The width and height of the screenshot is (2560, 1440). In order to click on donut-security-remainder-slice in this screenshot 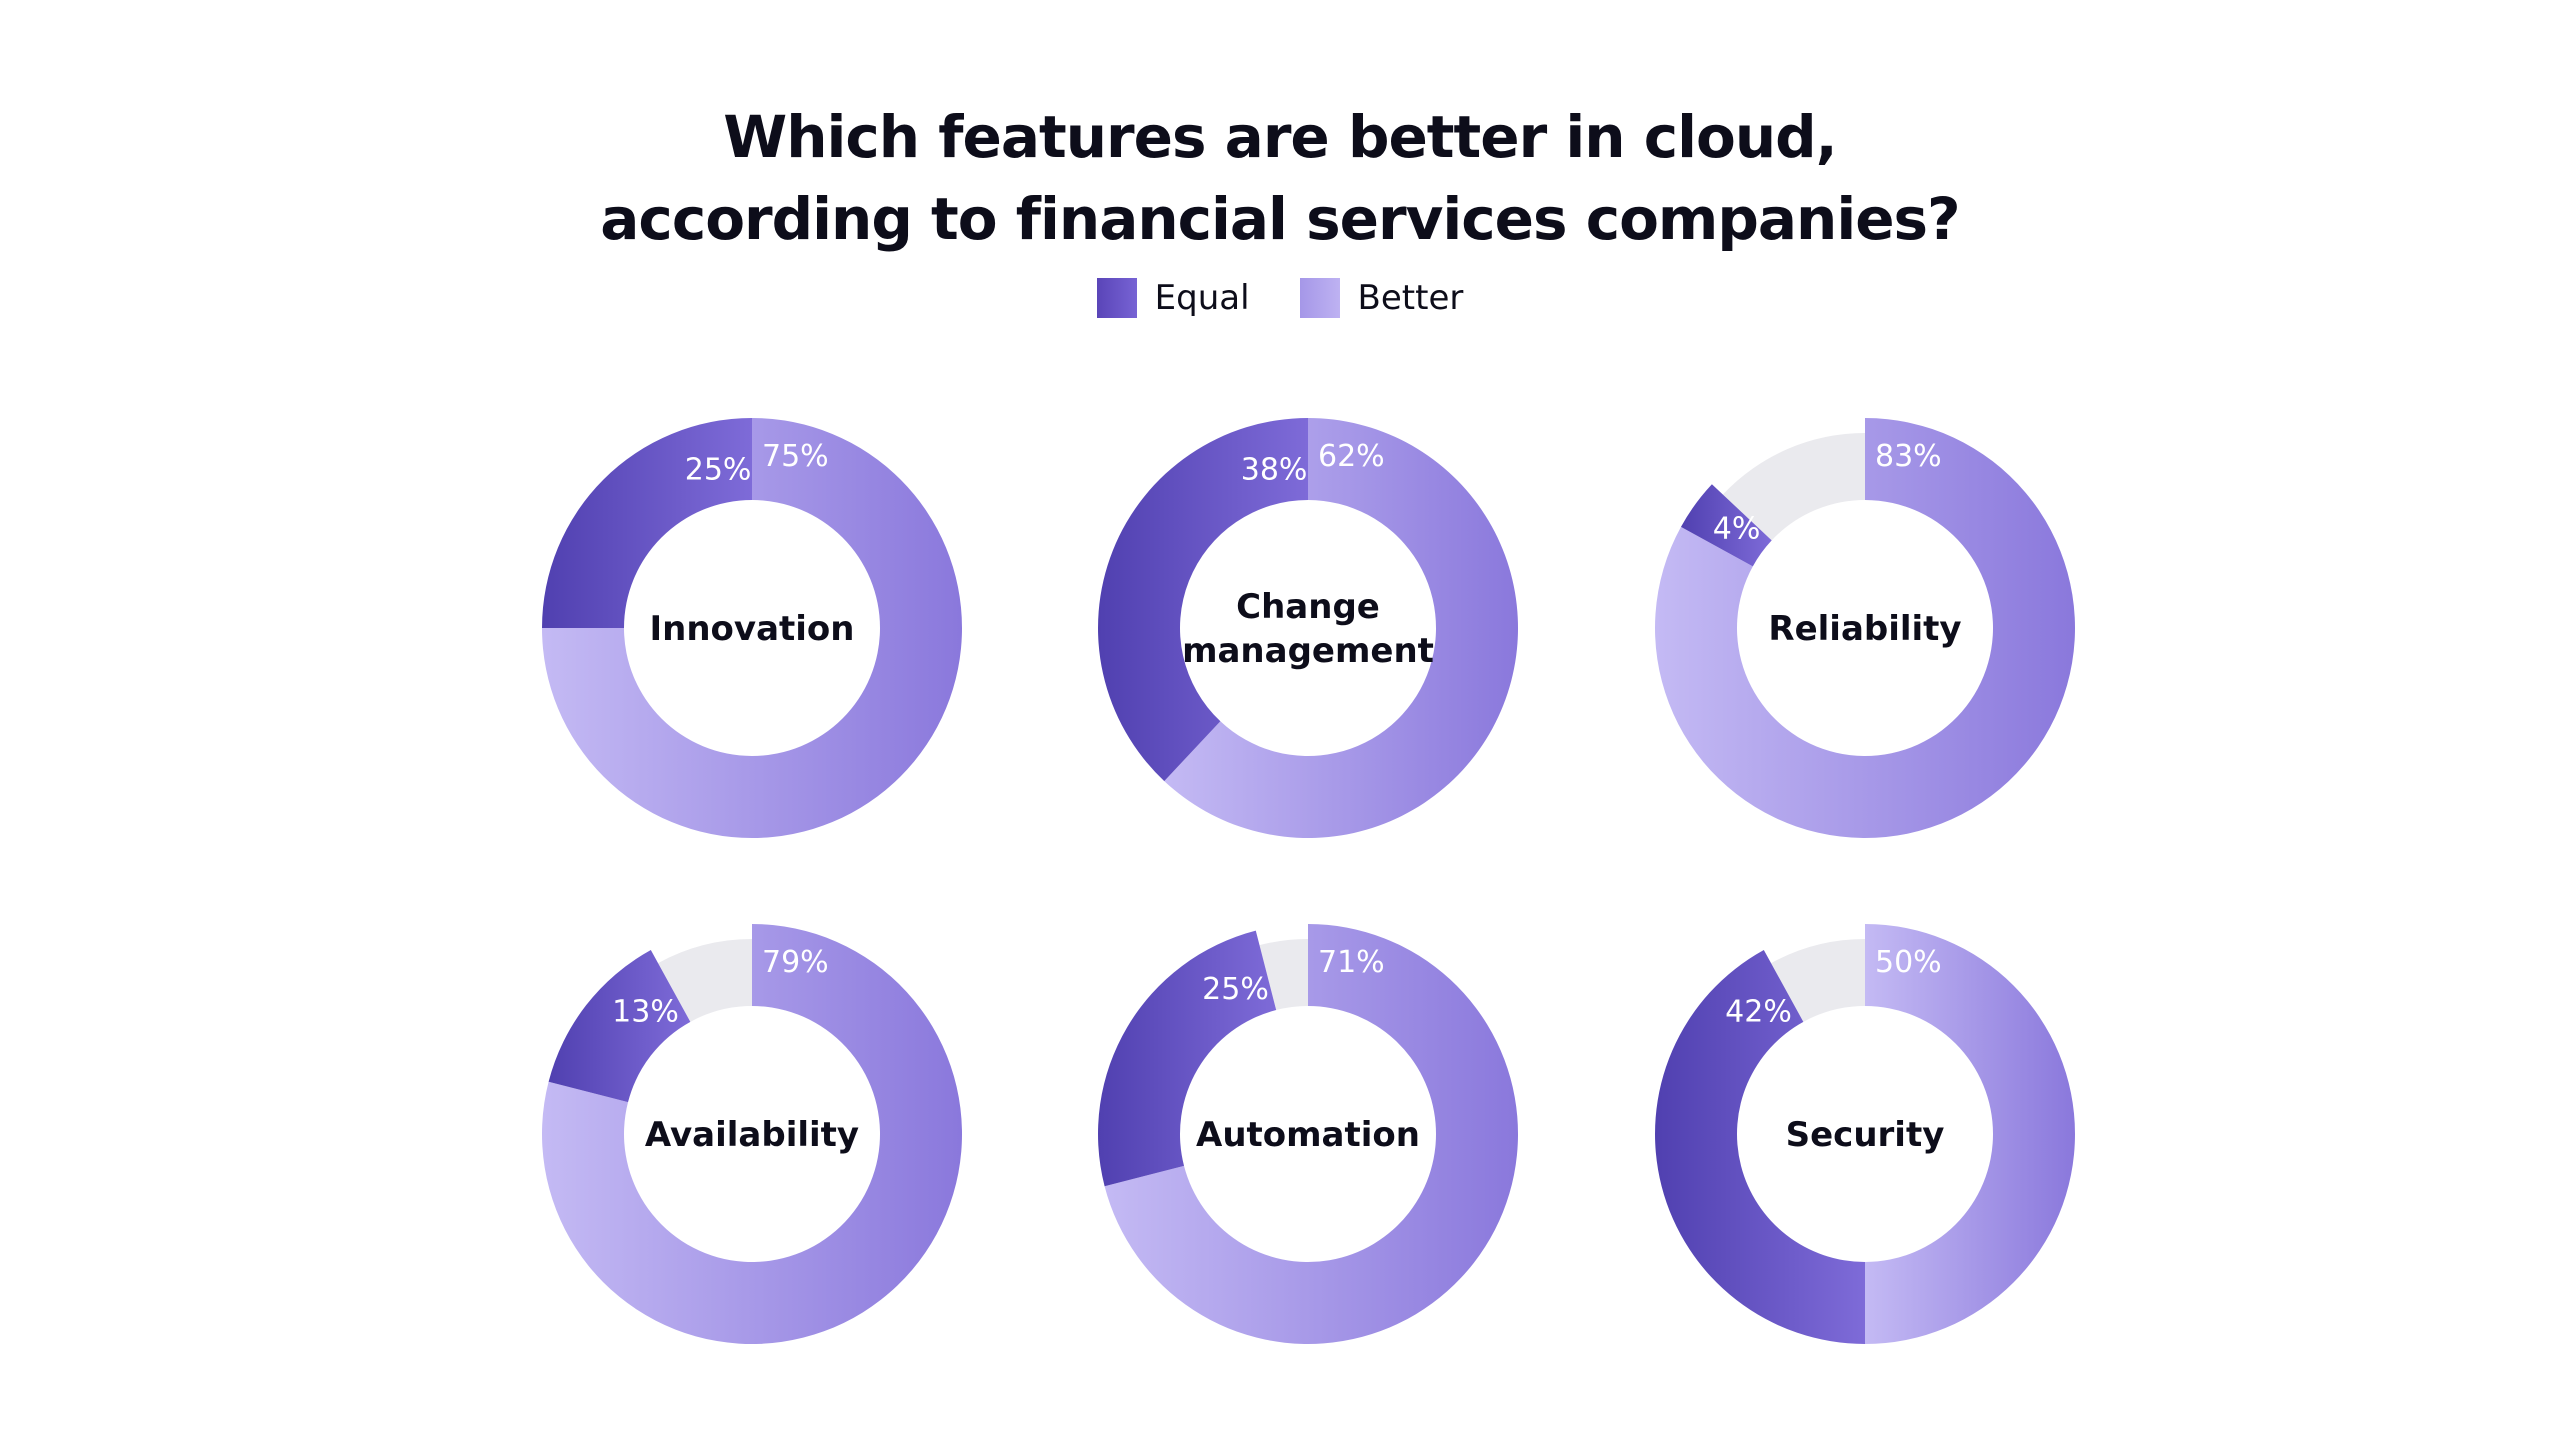, I will do `click(1818, 980)`.